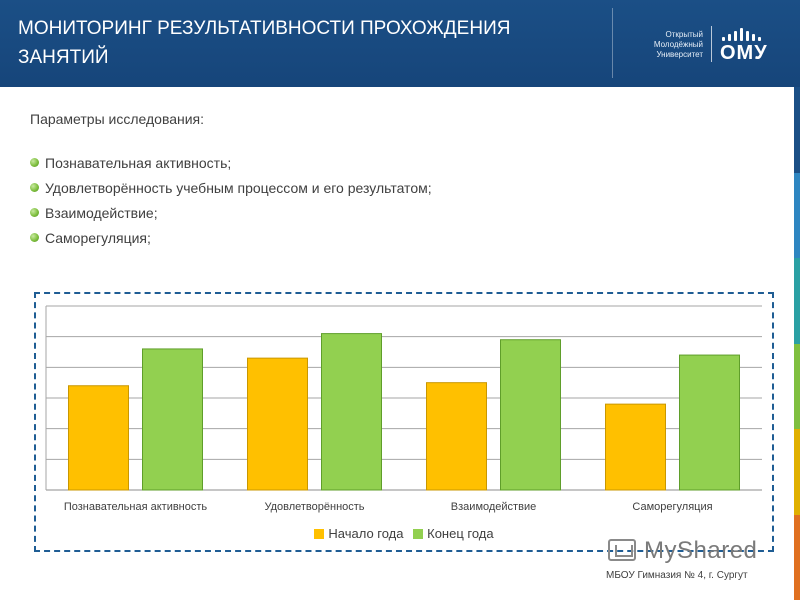 The height and width of the screenshot is (600, 800). What do you see at coordinates (314, 507) in the screenshot?
I see `x-tick-label: Удовлетворённость` at bounding box center [314, 507].